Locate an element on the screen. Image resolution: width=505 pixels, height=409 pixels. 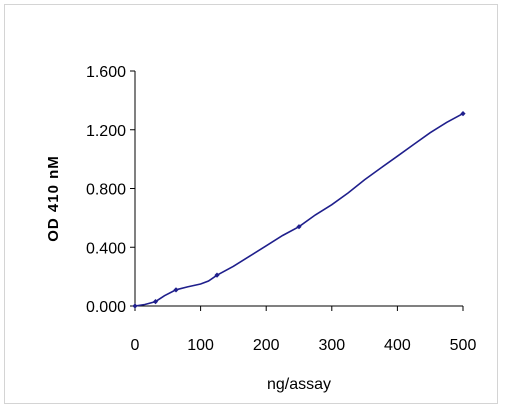
y-tick-label: 1.200 is located at coordinates (106, 131).